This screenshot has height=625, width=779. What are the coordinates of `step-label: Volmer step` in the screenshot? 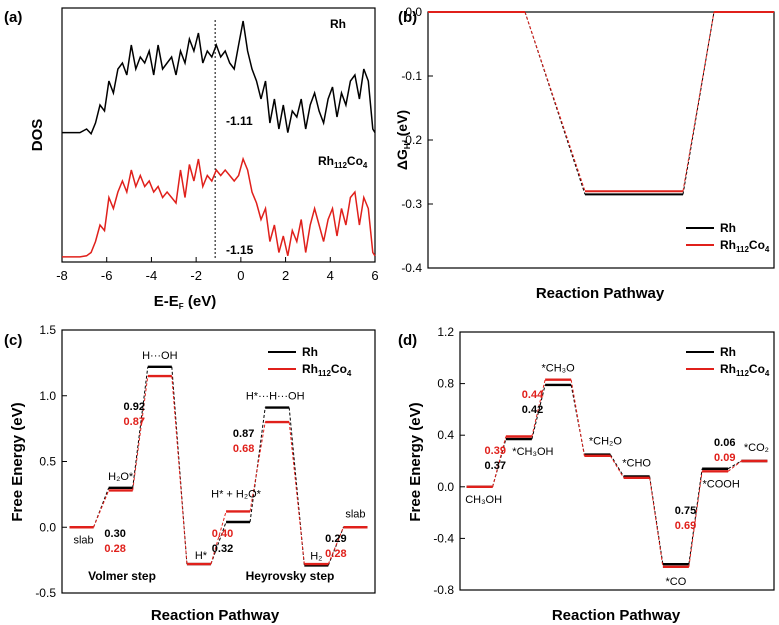 It's located at (122, 576).